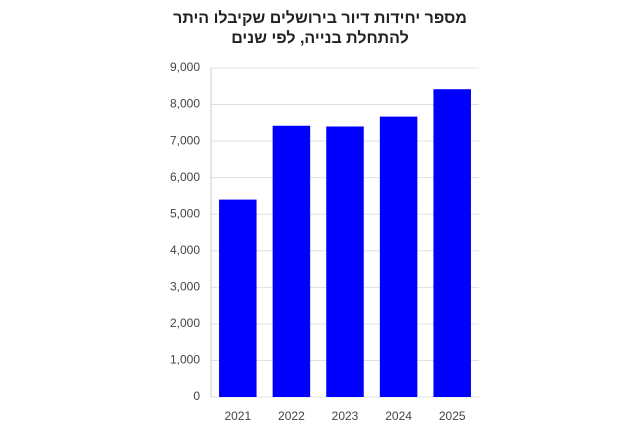  Describe the element at coordinates (291, 416) in the screenshot. I see `x-tick-label: 2022` at that location.